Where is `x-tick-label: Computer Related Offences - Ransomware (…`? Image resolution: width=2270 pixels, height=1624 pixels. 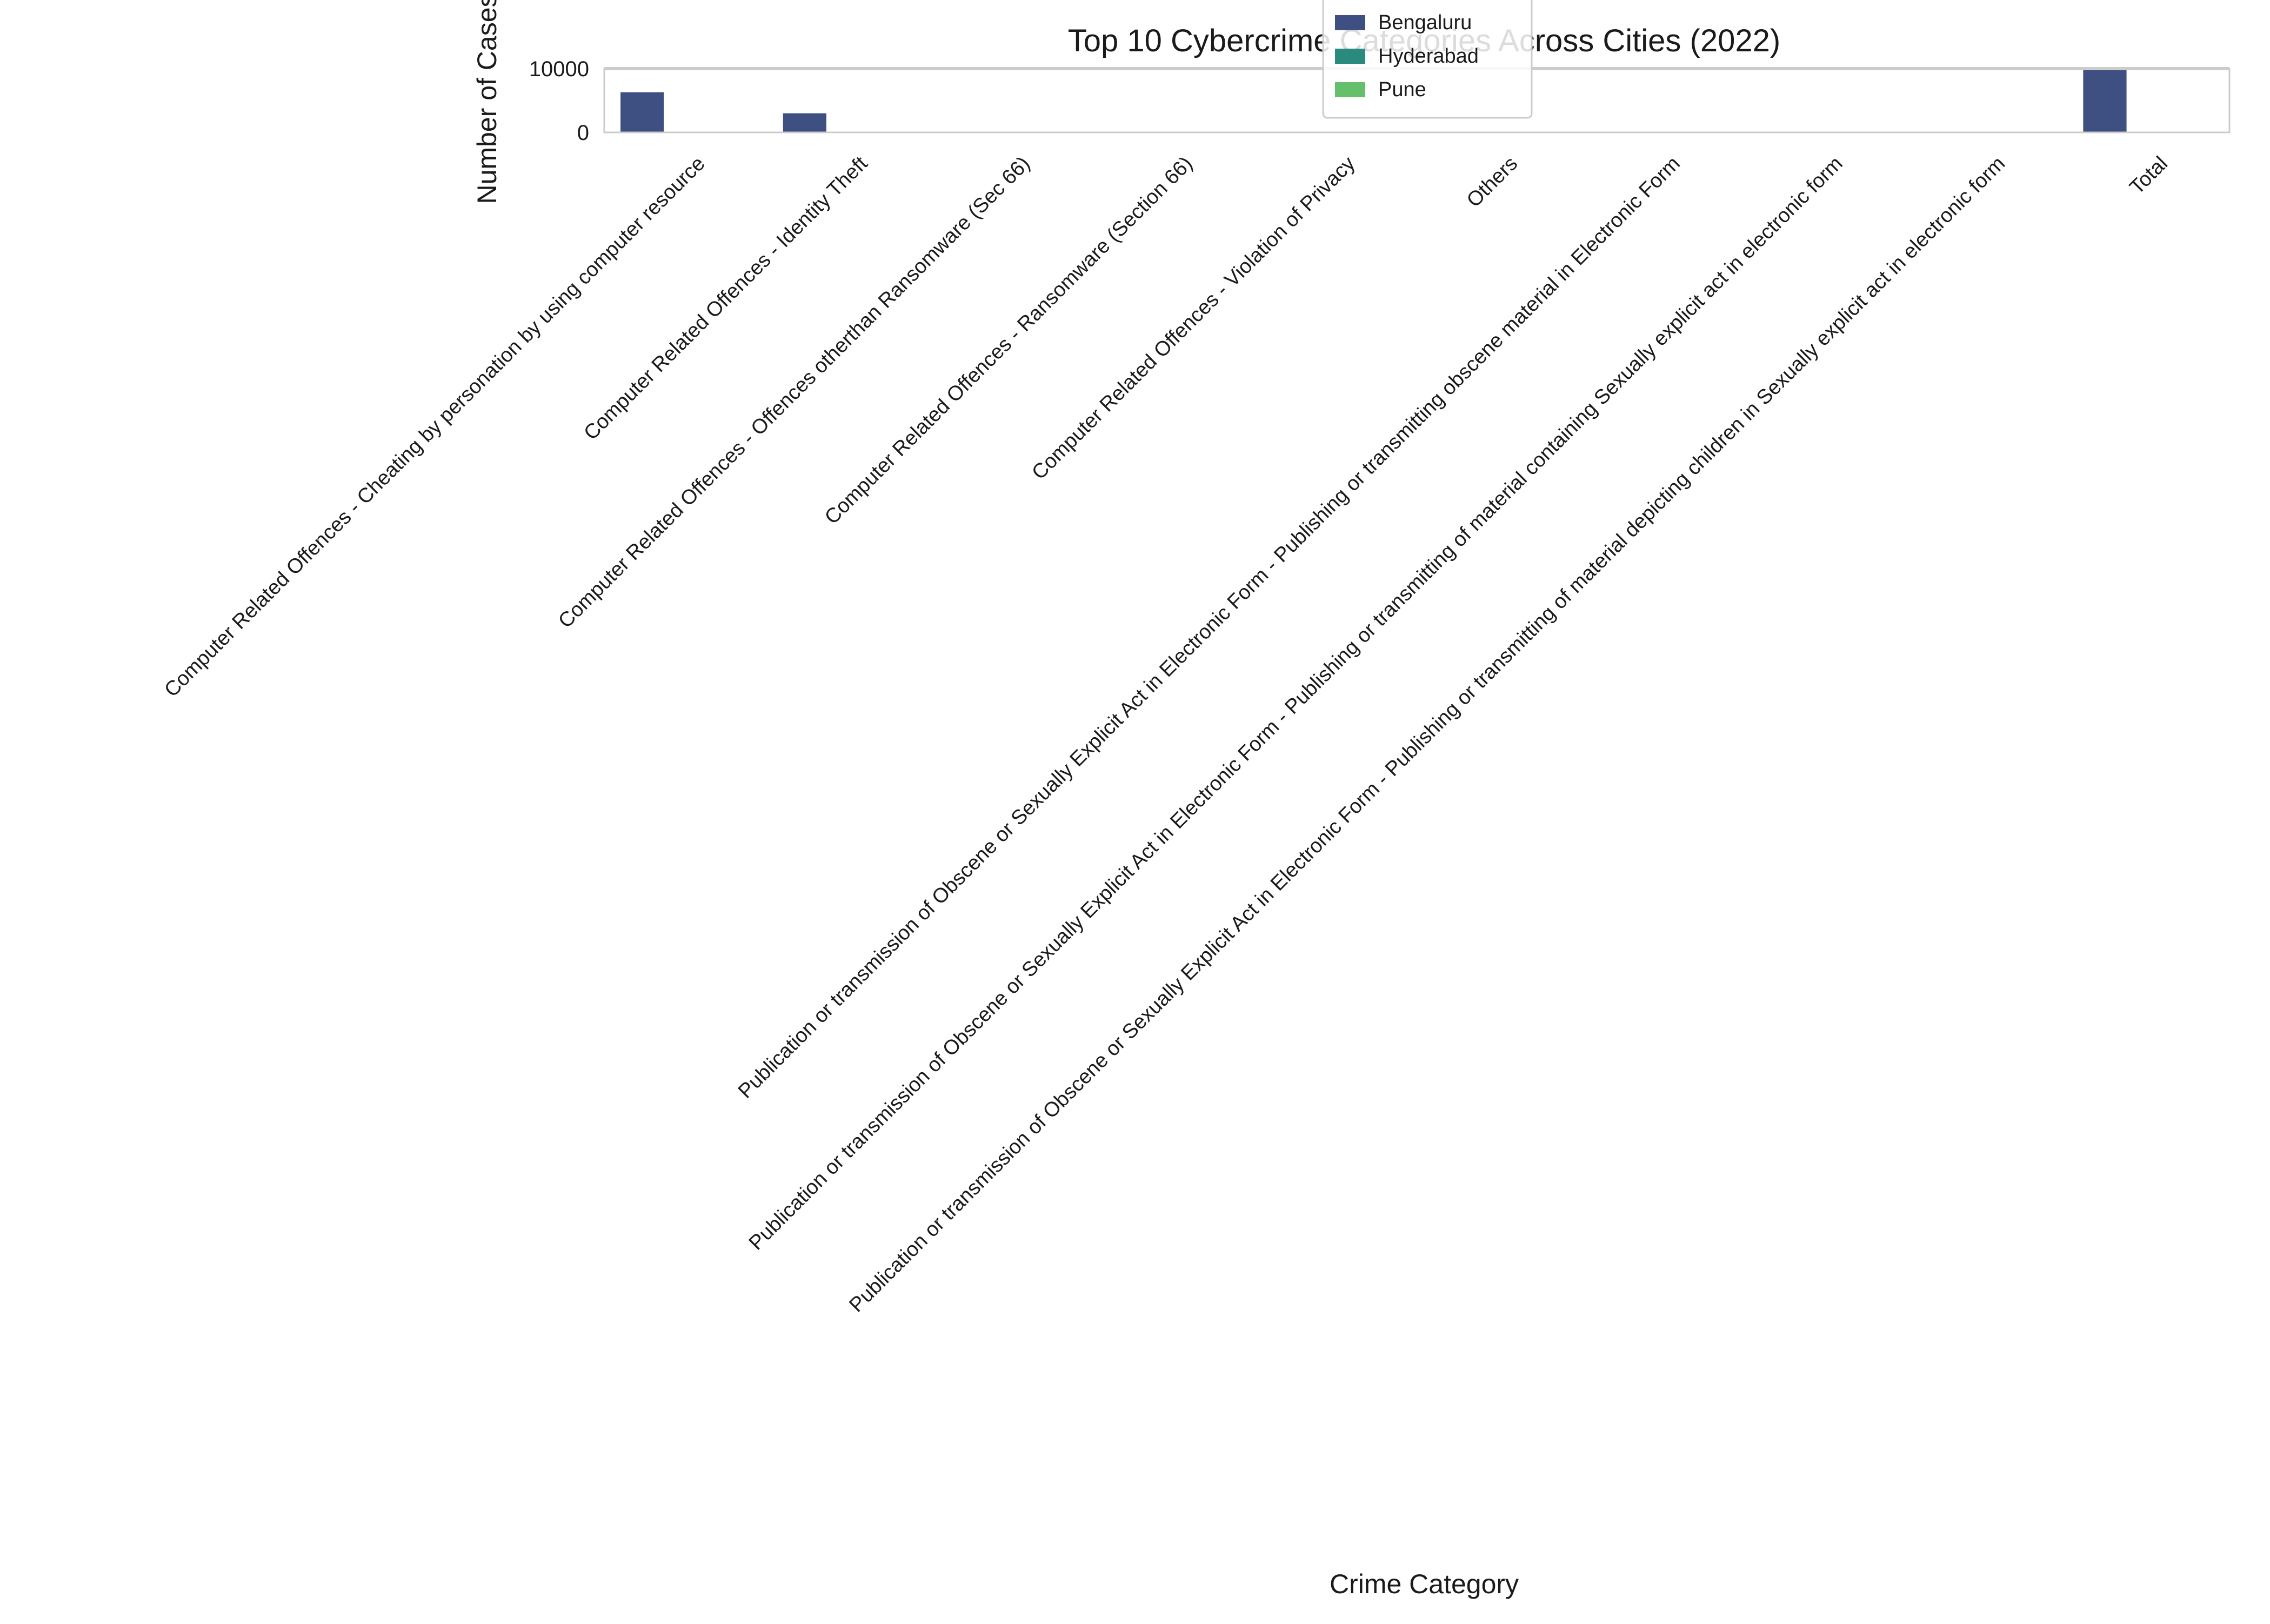 x-tick-label: Computer Related Offences - Ransomware (… is located at coordinates (1008, 341).